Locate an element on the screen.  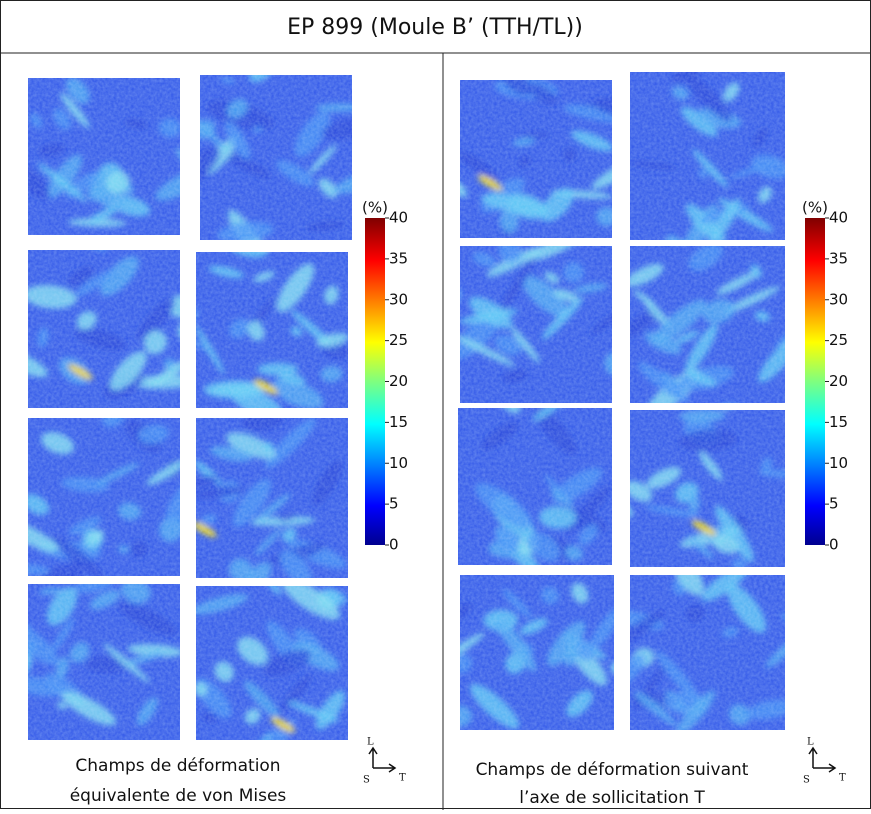
caption-line: Champs de déformation is located at coordinates (177, 766).